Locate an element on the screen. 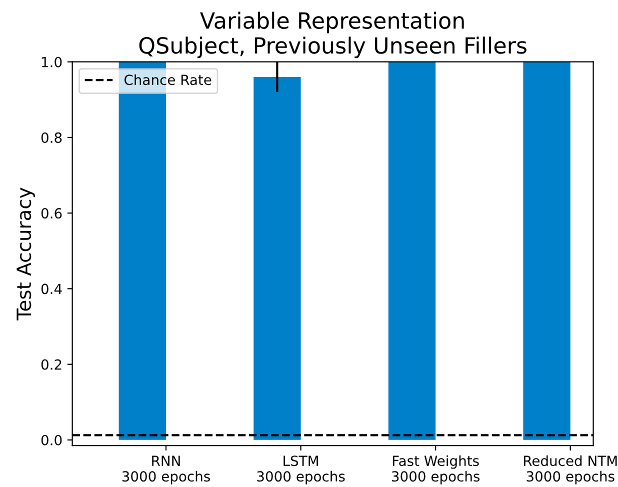 This screenshot has height=487, width=618. x-tick-label: LSTM 3000 epochs is located at coordinates (301, 470).